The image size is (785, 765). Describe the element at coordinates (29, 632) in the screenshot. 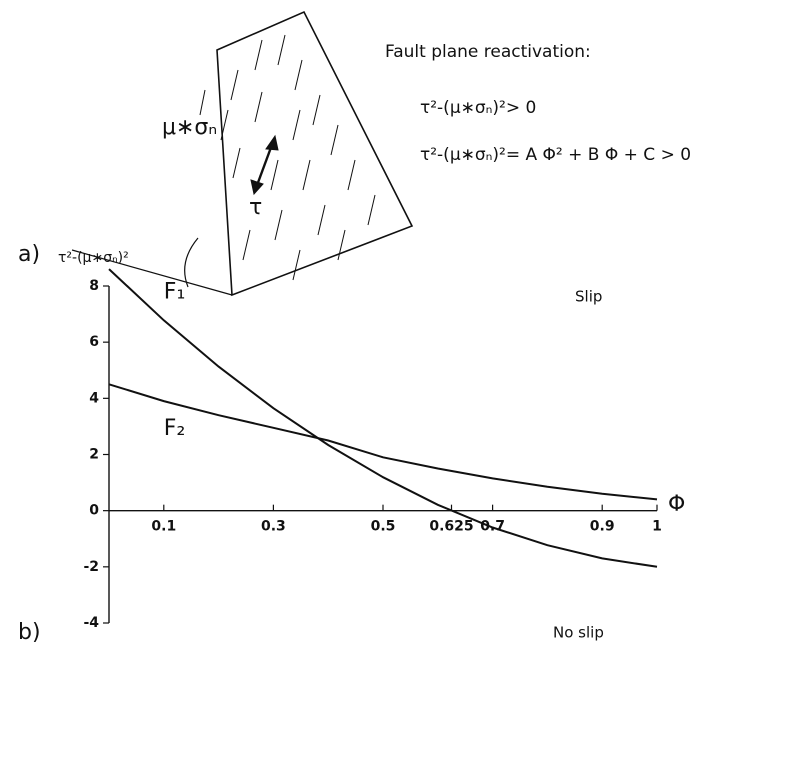

I see `panel-label: b)` at that location.